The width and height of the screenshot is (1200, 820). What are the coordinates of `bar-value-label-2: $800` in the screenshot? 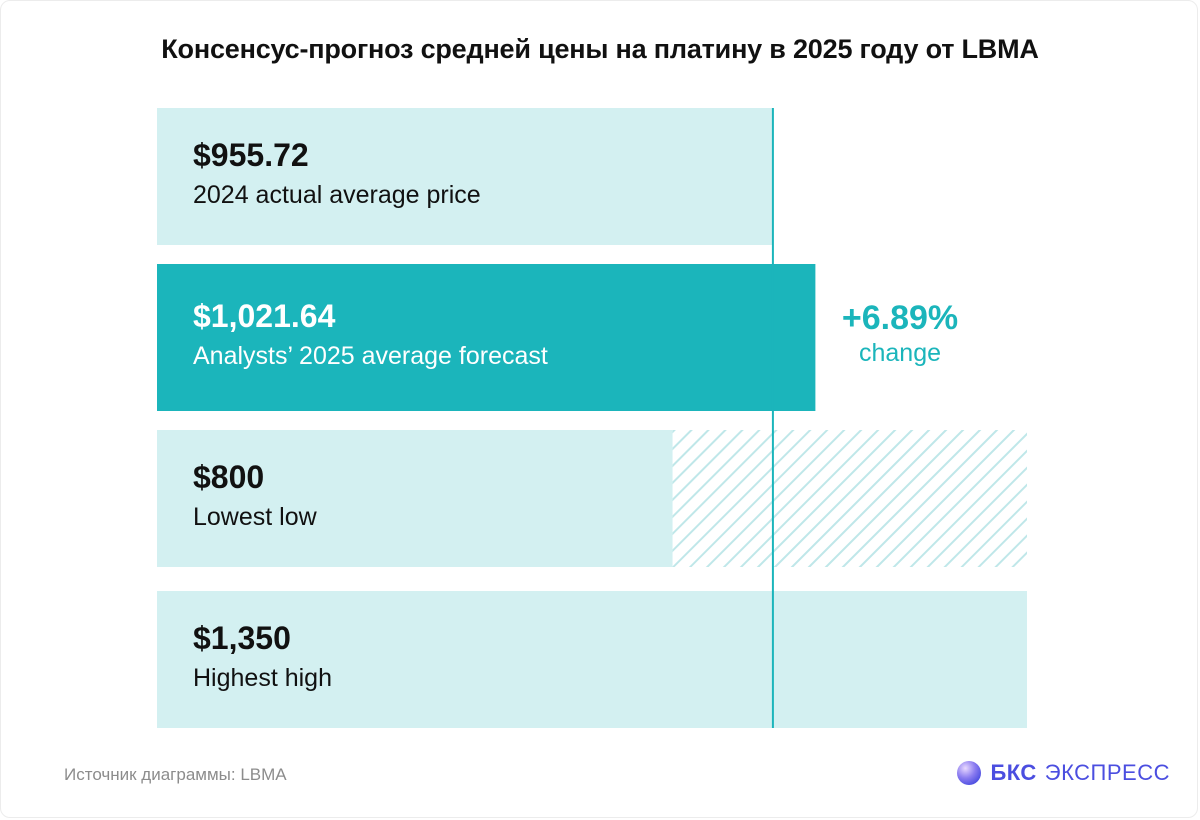 It's located at (228, 477).